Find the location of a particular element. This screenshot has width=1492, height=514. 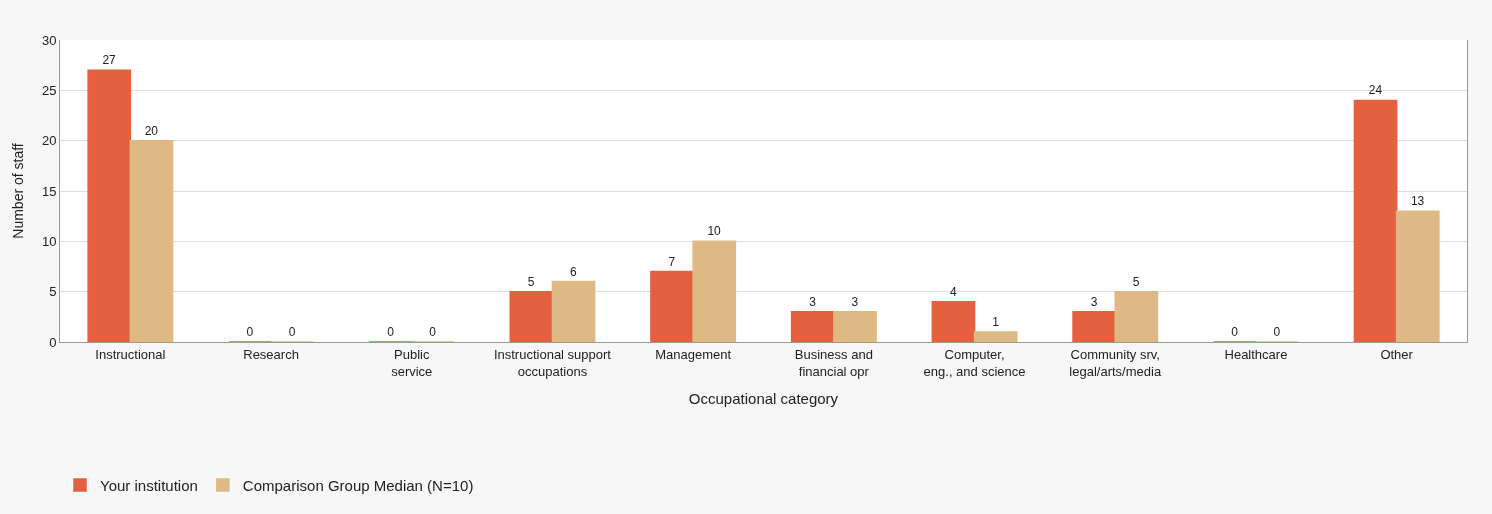

x-tick-label: Management is located at coordinates (693, 354).